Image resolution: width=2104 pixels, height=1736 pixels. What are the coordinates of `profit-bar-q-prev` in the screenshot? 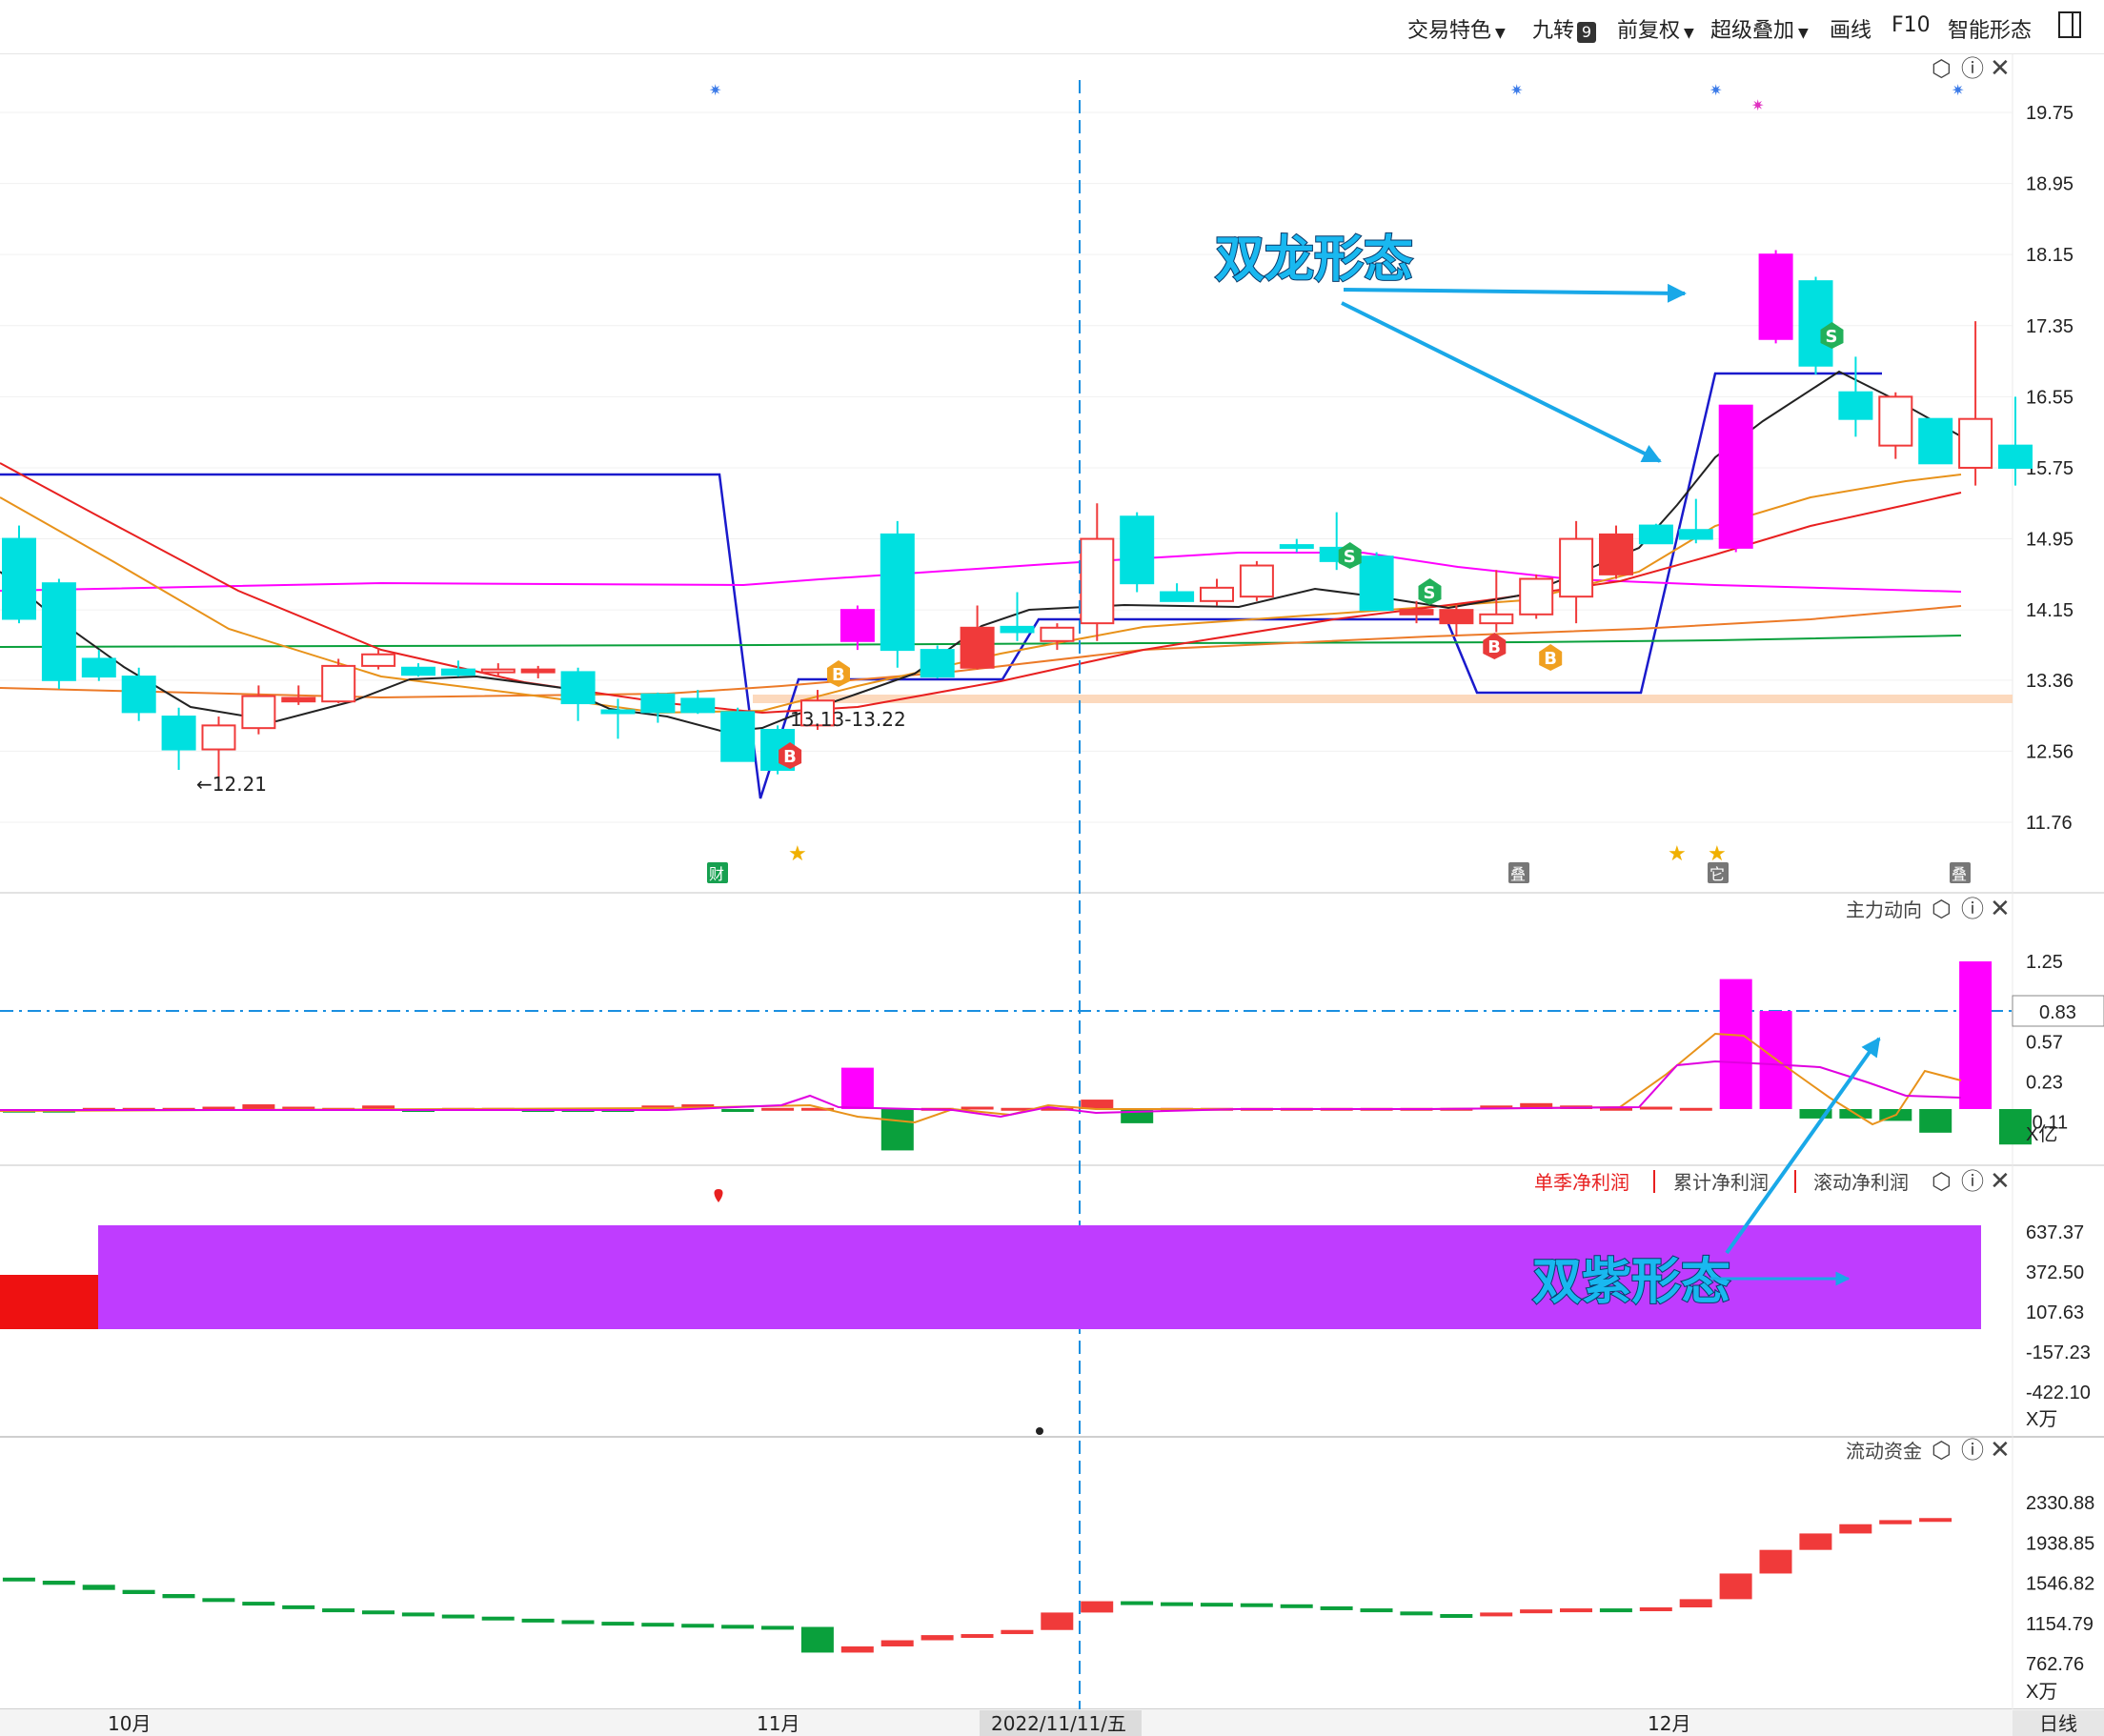 It's located at (49, 1302).